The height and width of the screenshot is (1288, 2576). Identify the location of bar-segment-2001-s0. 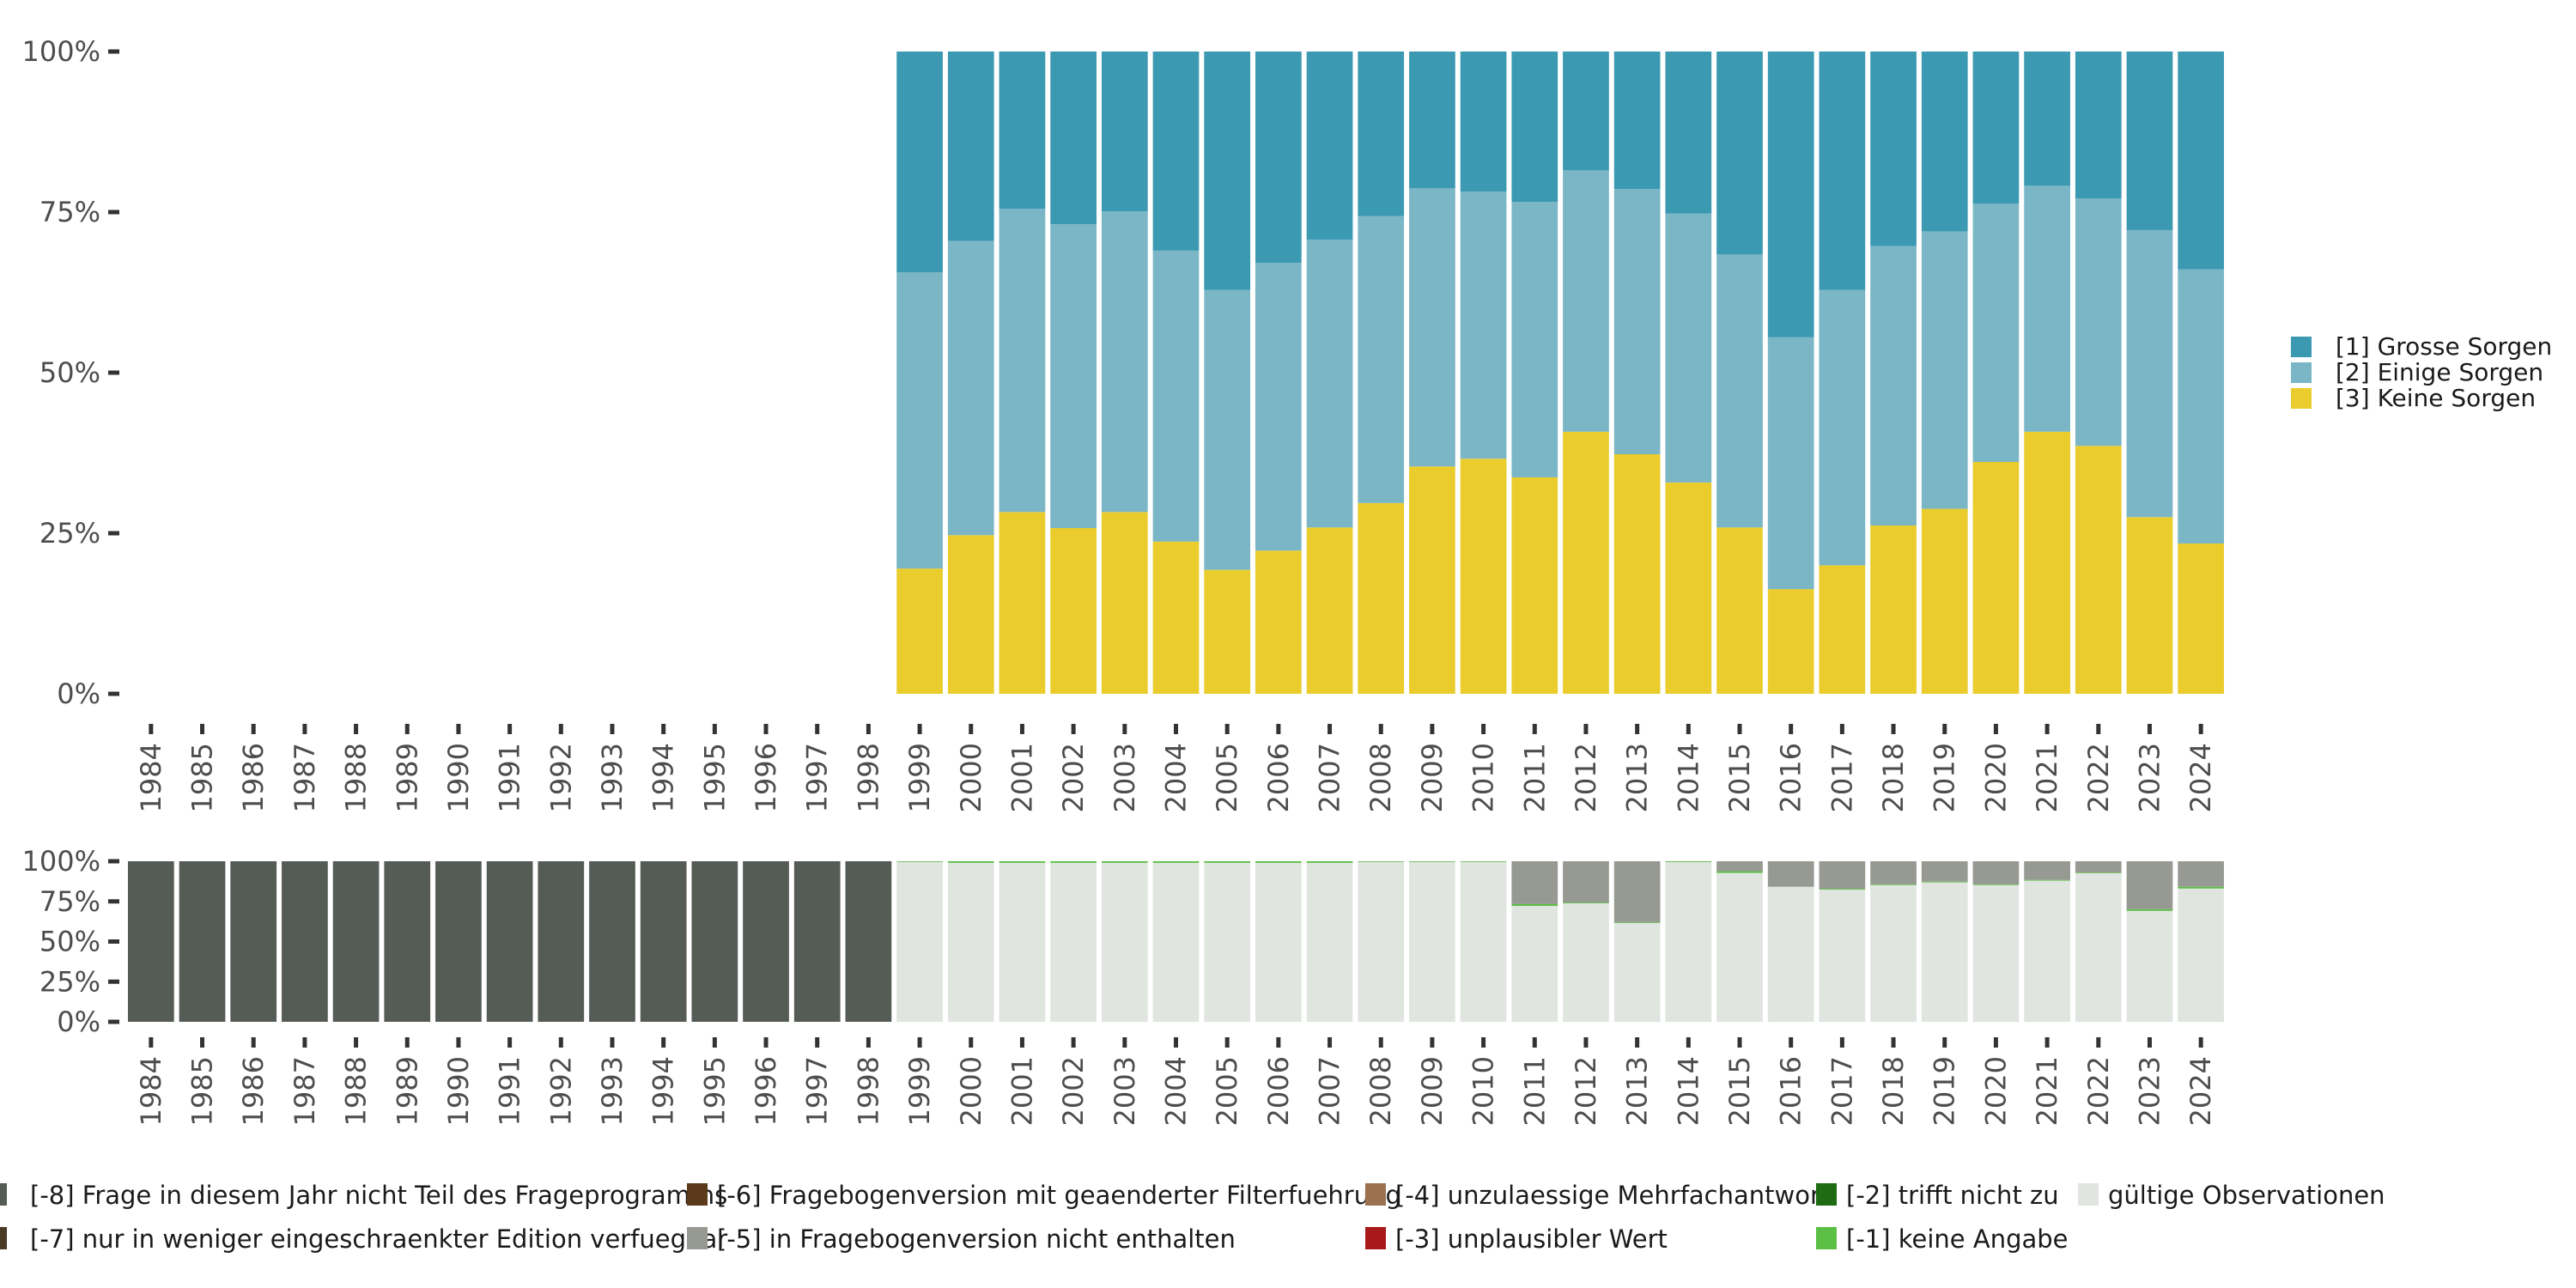
(1023, 942).